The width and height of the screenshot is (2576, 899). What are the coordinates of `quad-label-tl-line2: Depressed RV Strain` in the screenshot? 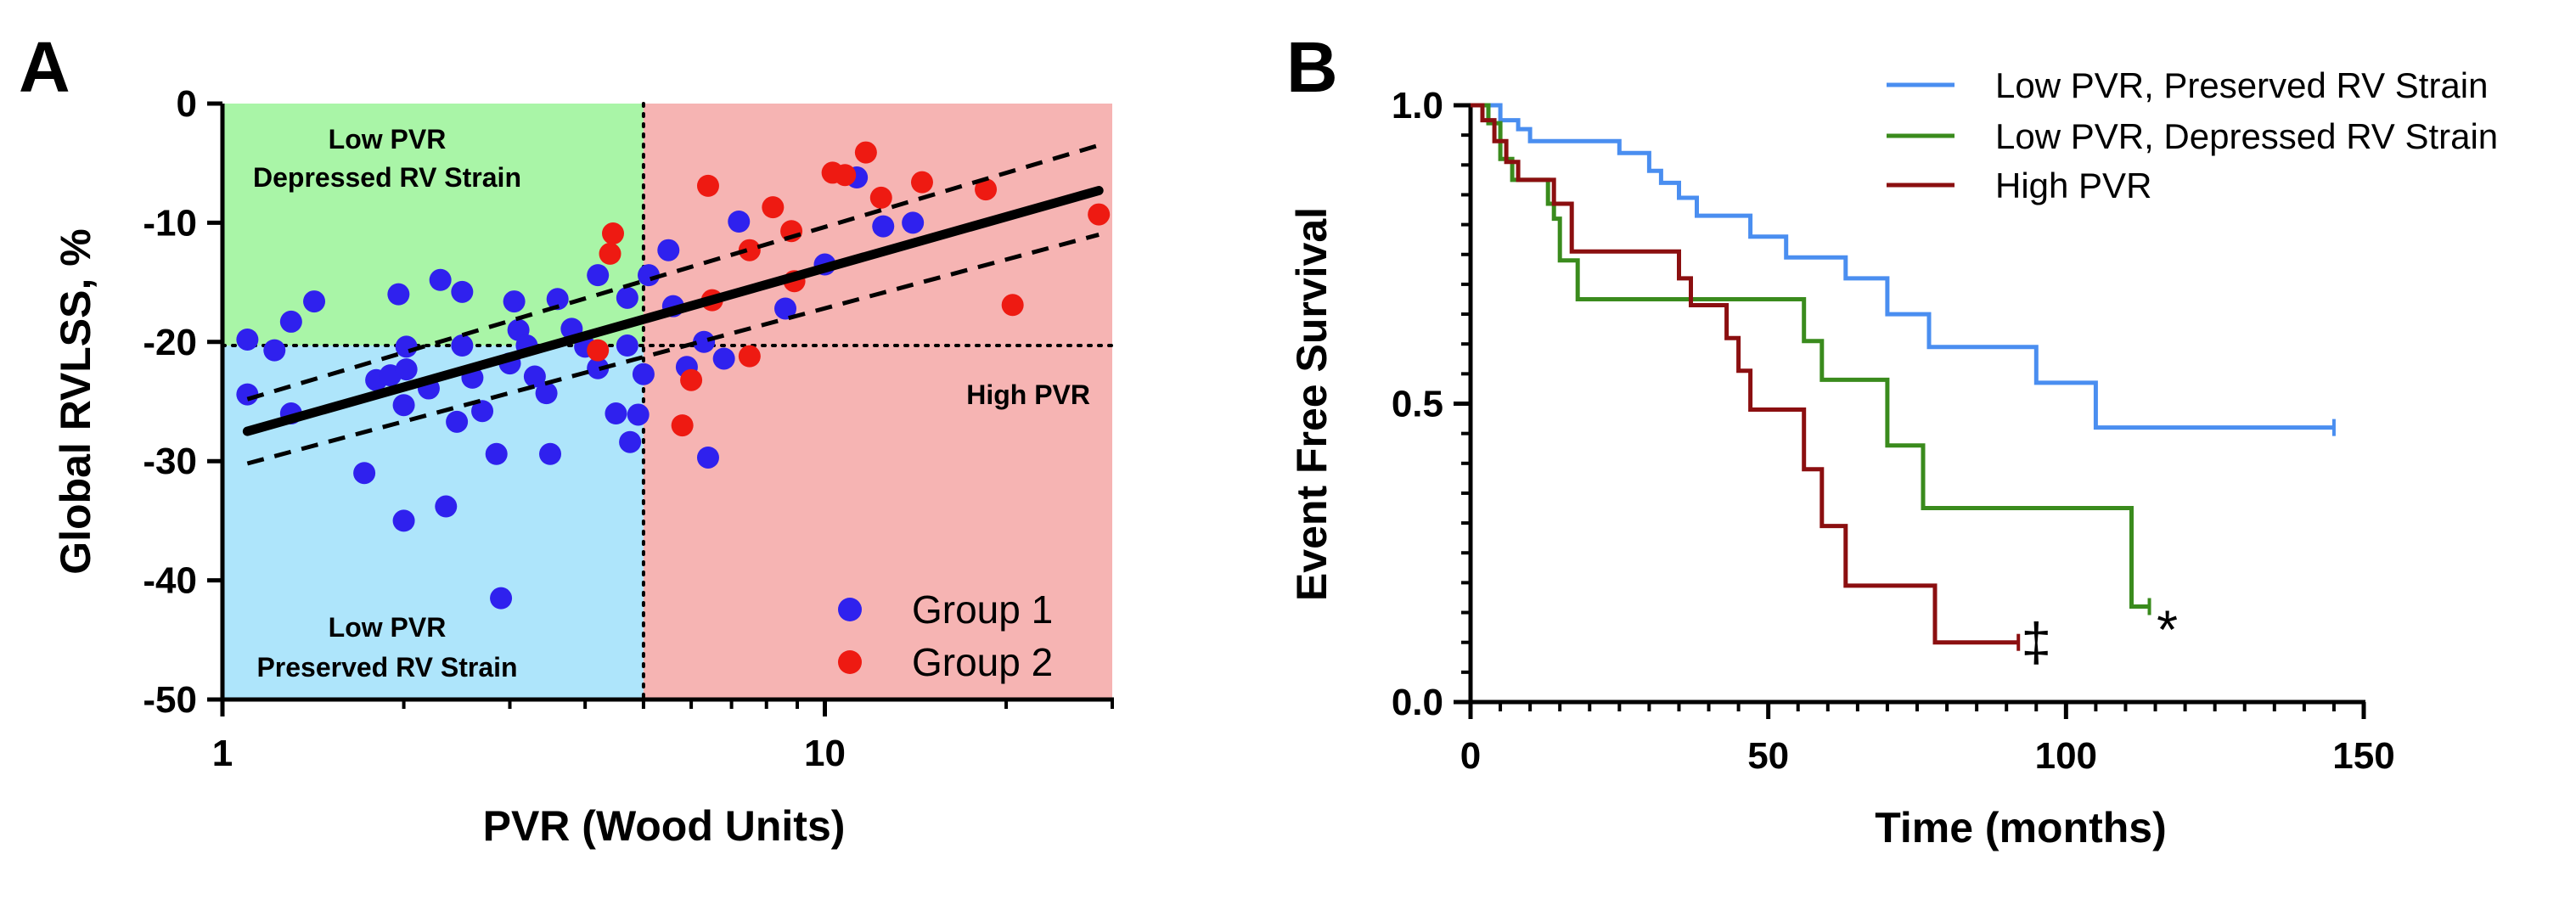 It's located at (387, 178).